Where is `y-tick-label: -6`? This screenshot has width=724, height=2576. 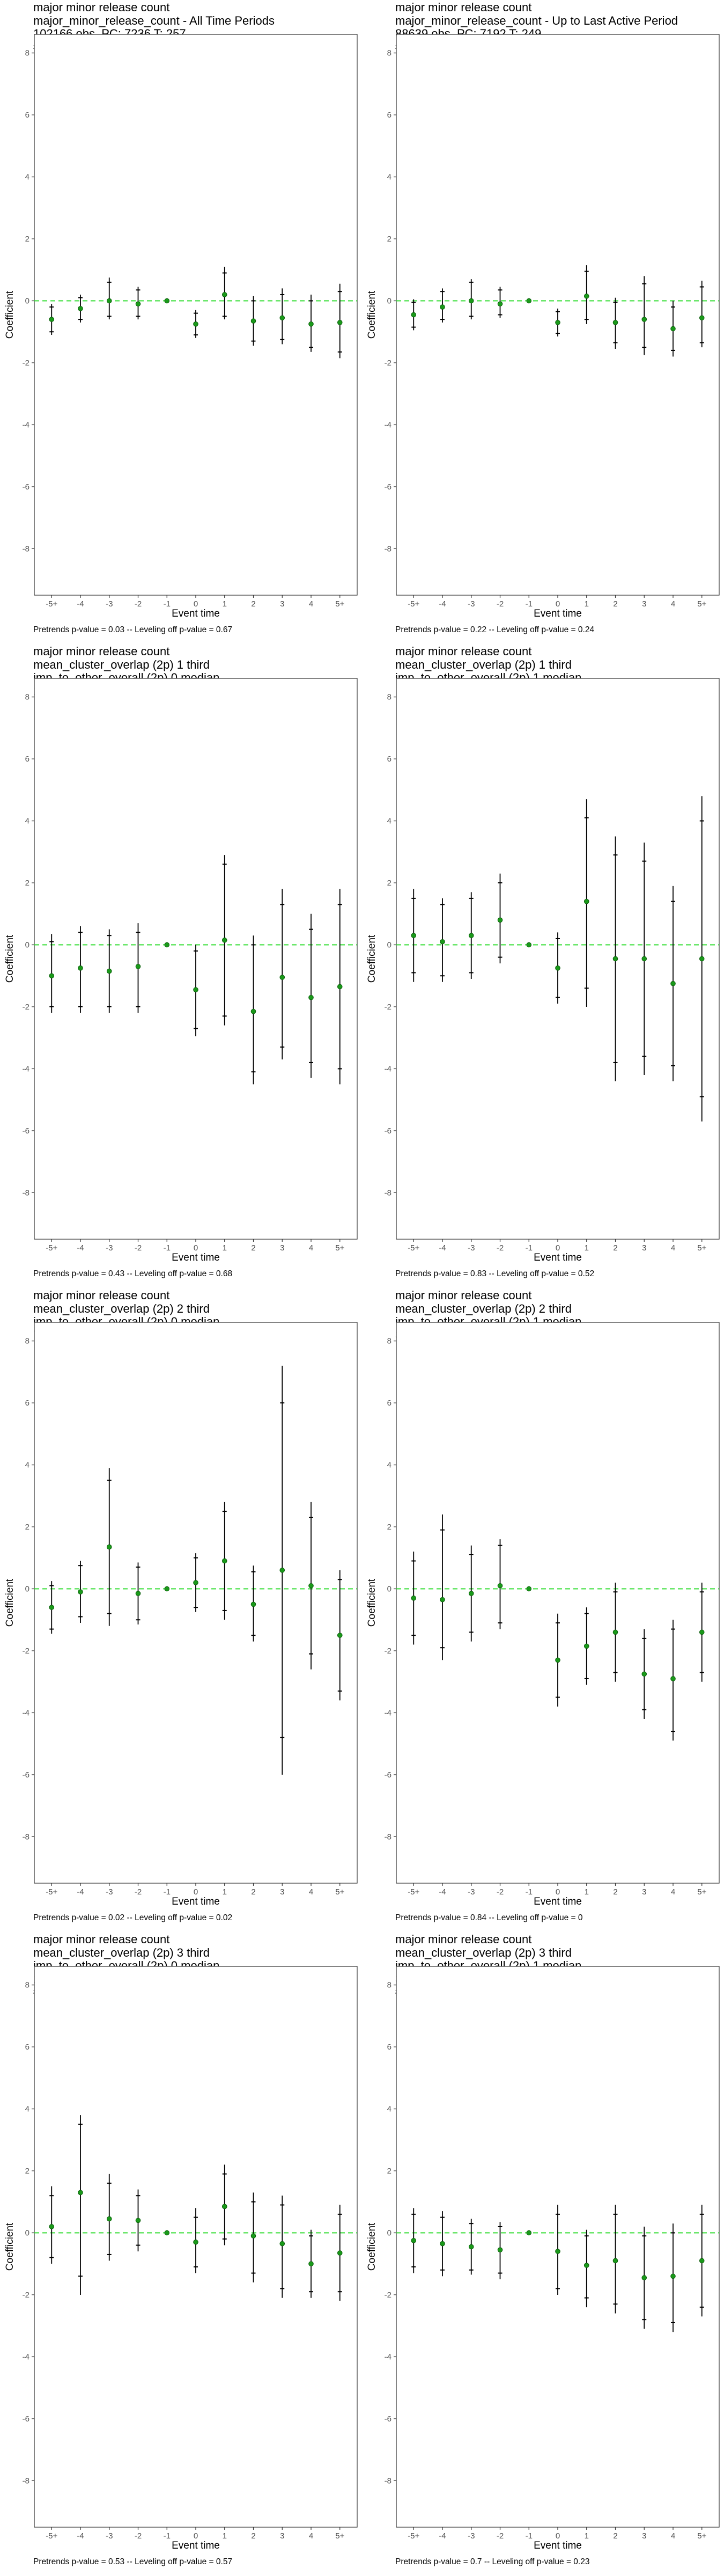
y-tick-label: -6 is located at coordinates (26, 1775).